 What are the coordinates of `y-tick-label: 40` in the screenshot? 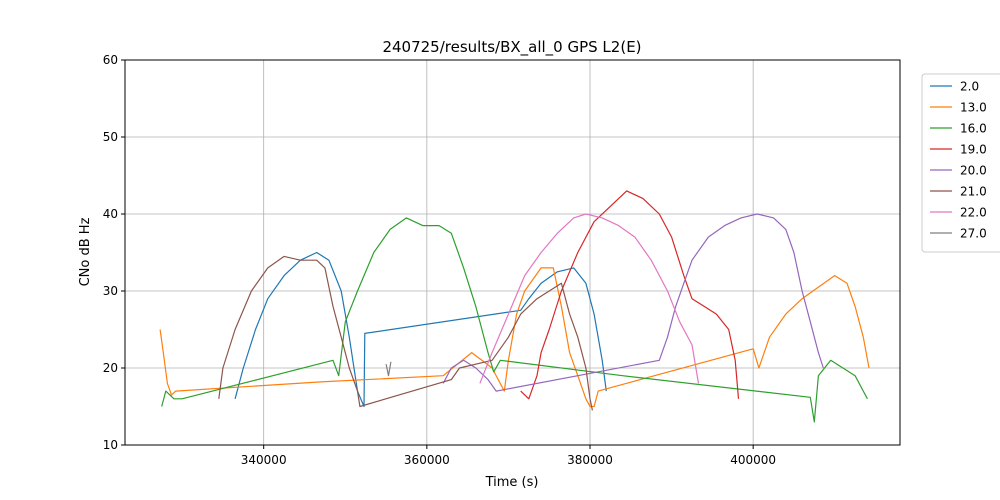 It's located at (110, 214).